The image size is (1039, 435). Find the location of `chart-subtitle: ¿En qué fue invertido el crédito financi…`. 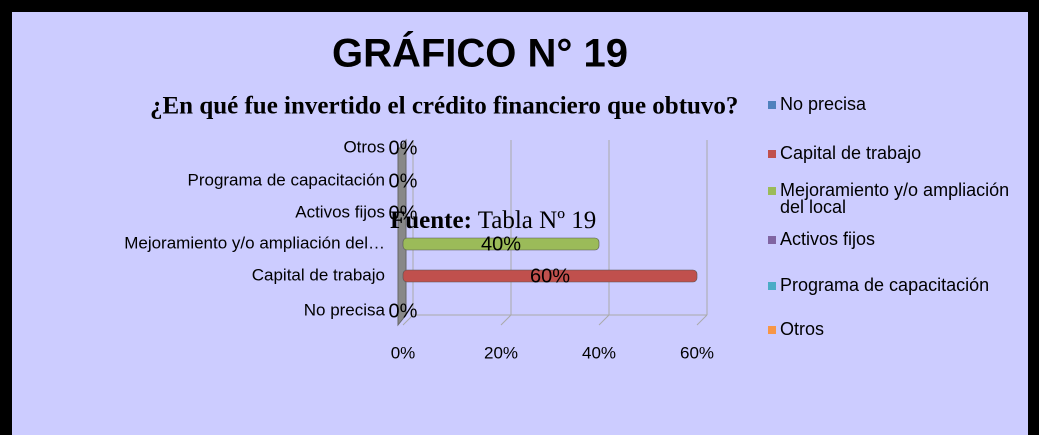

chart-subtitle: ¿En qué fue invertido el crédito financi… is located at coordinates (444, 106).